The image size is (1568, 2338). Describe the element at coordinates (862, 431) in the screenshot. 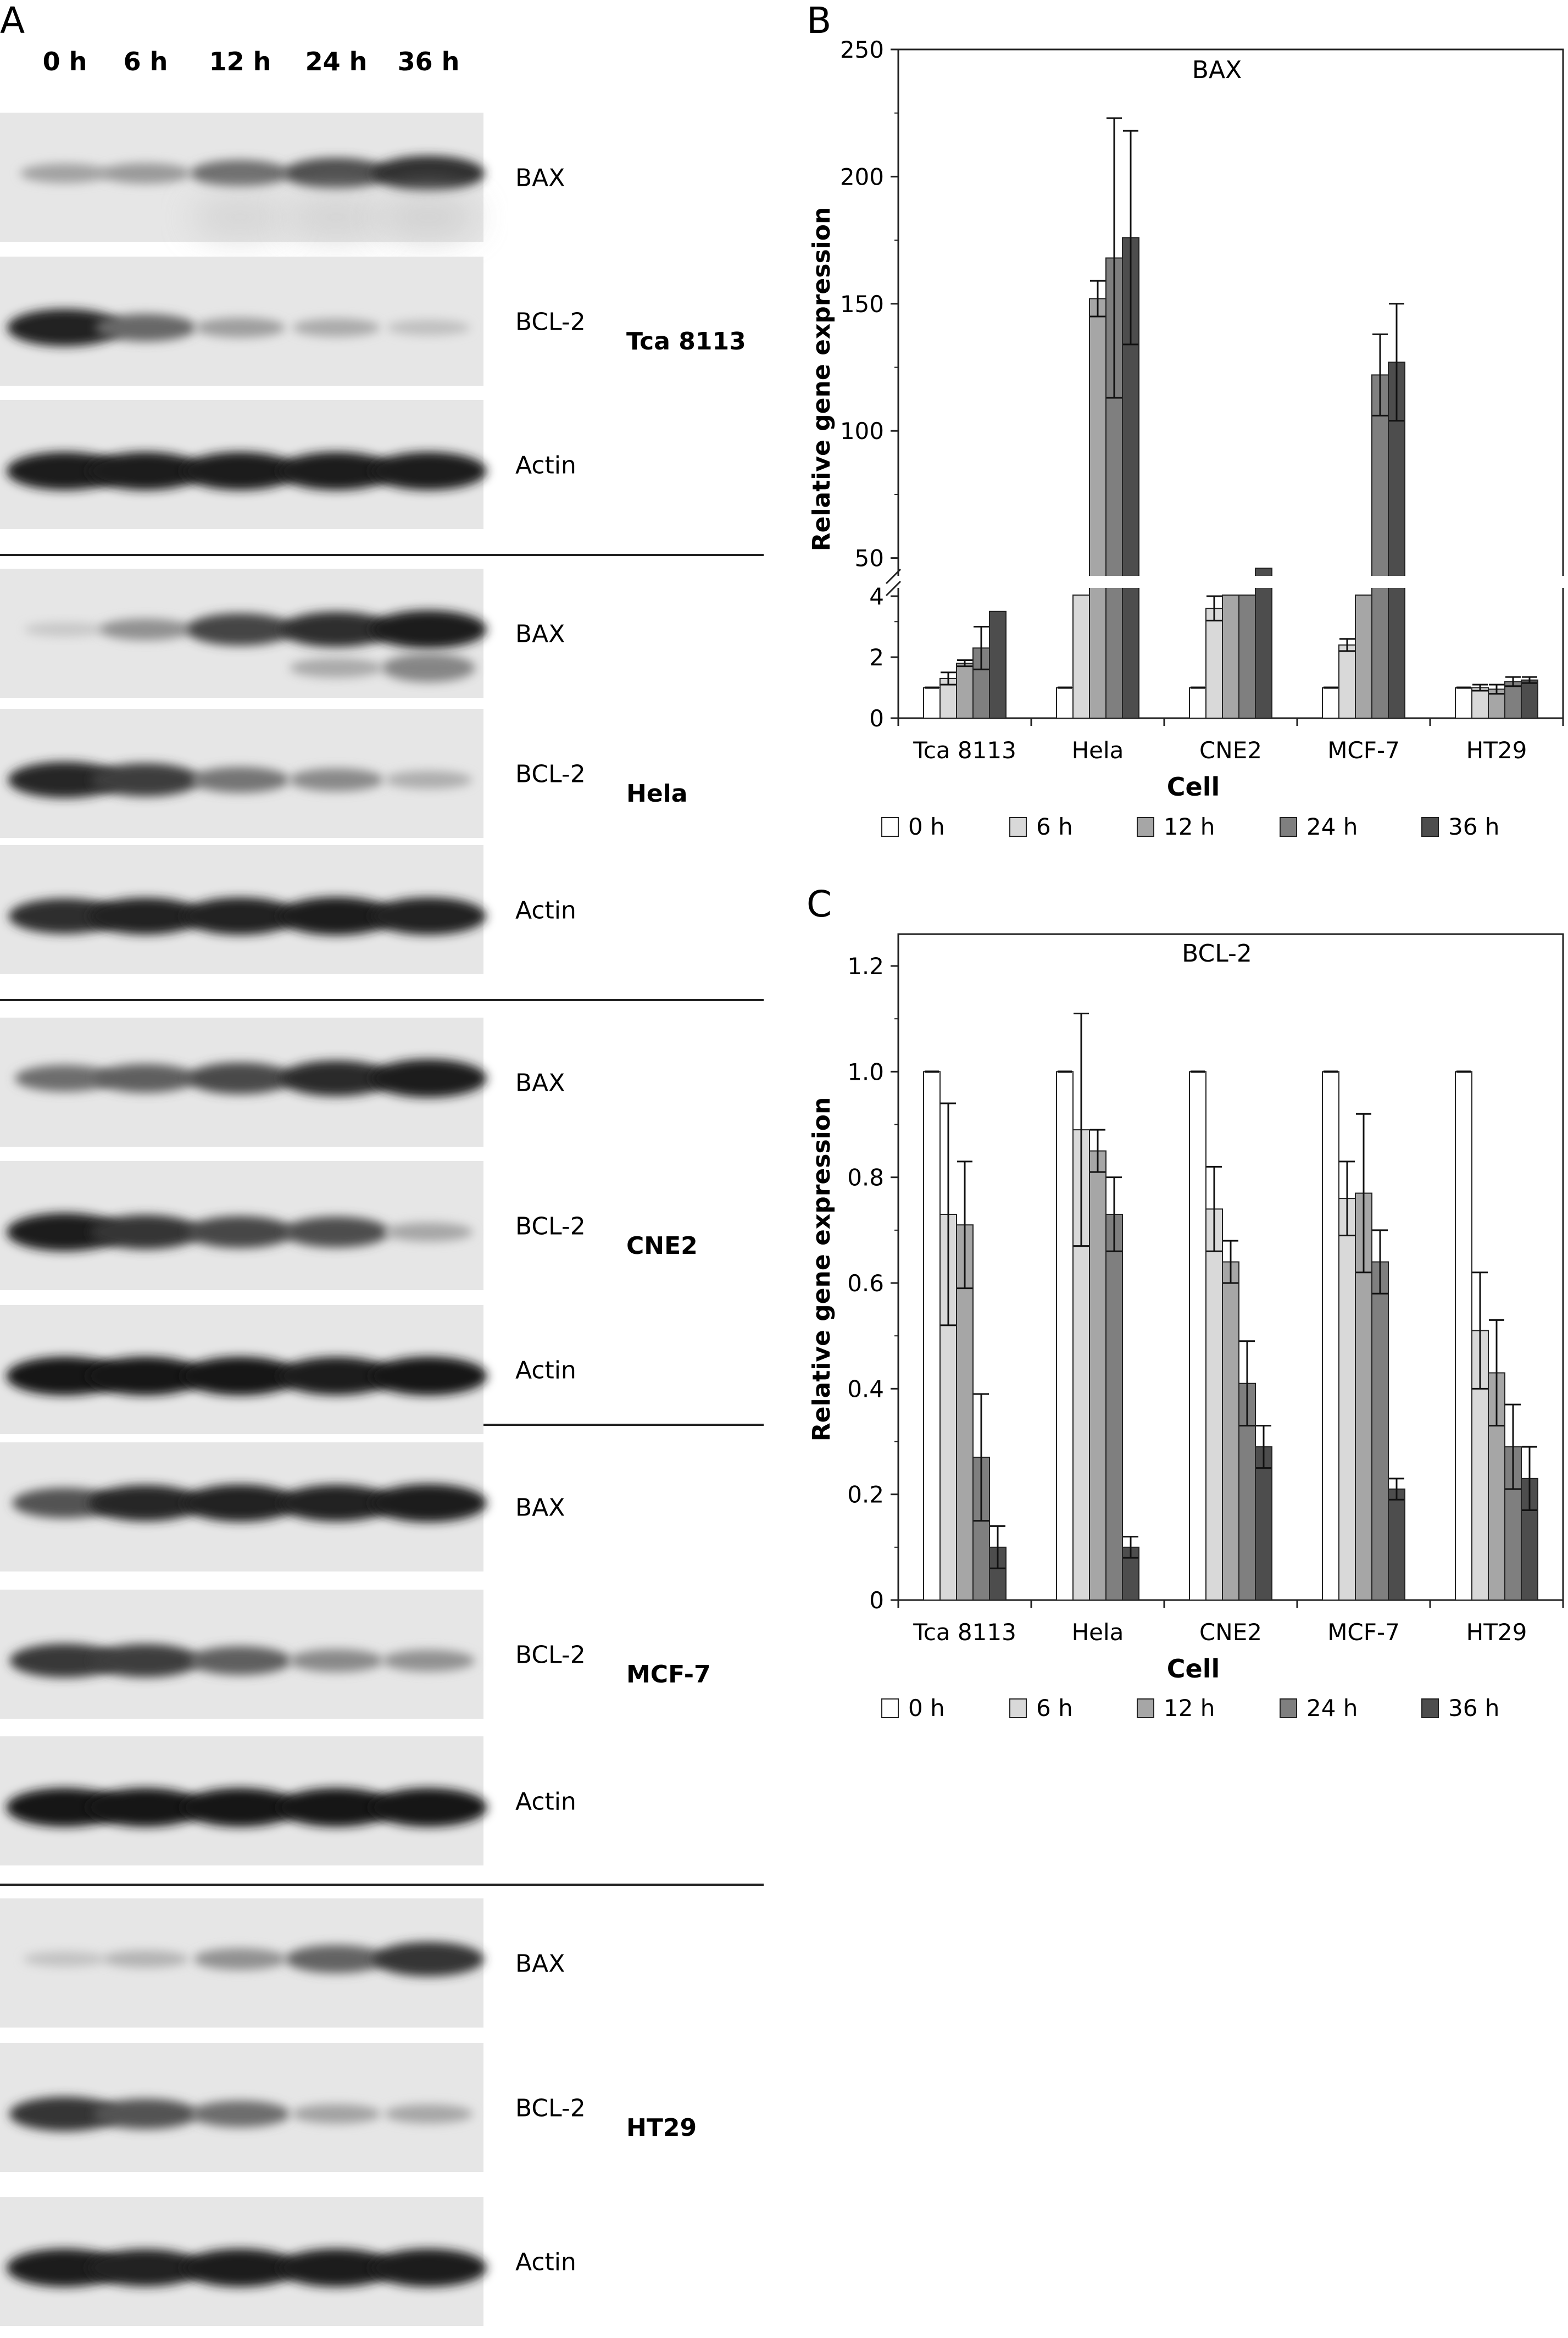

I see `y-tick-label: 100` at that location.